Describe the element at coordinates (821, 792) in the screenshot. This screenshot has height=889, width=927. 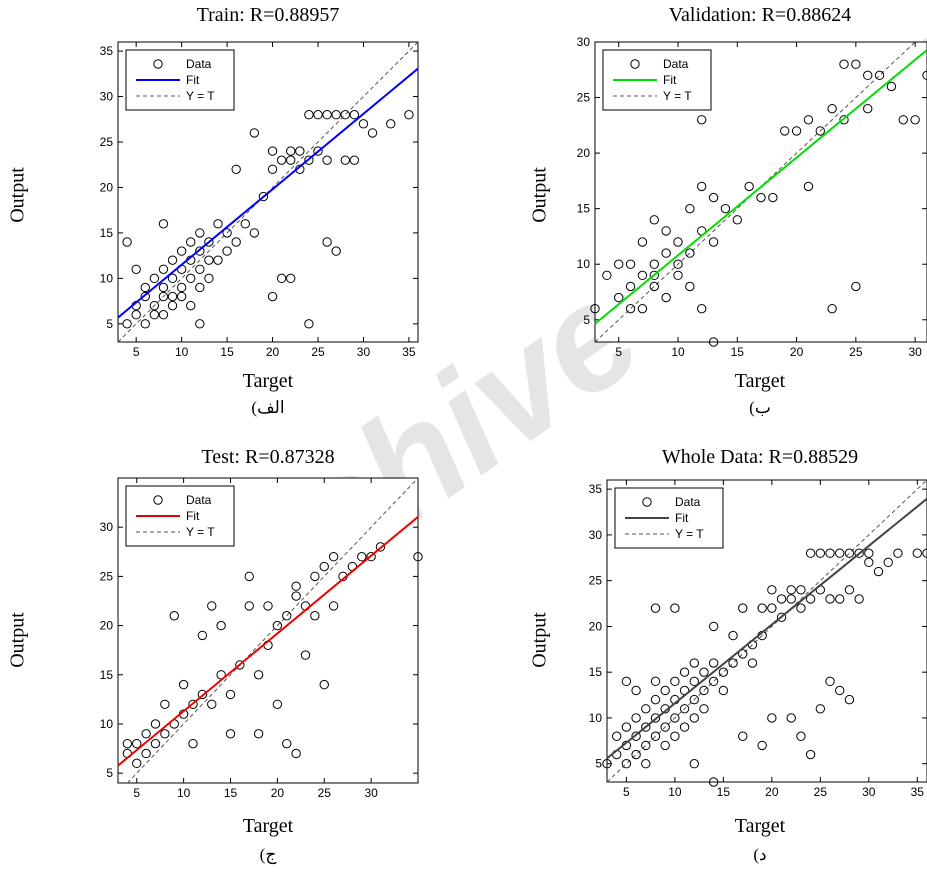
I see `x-tick-label: 25` at that location.